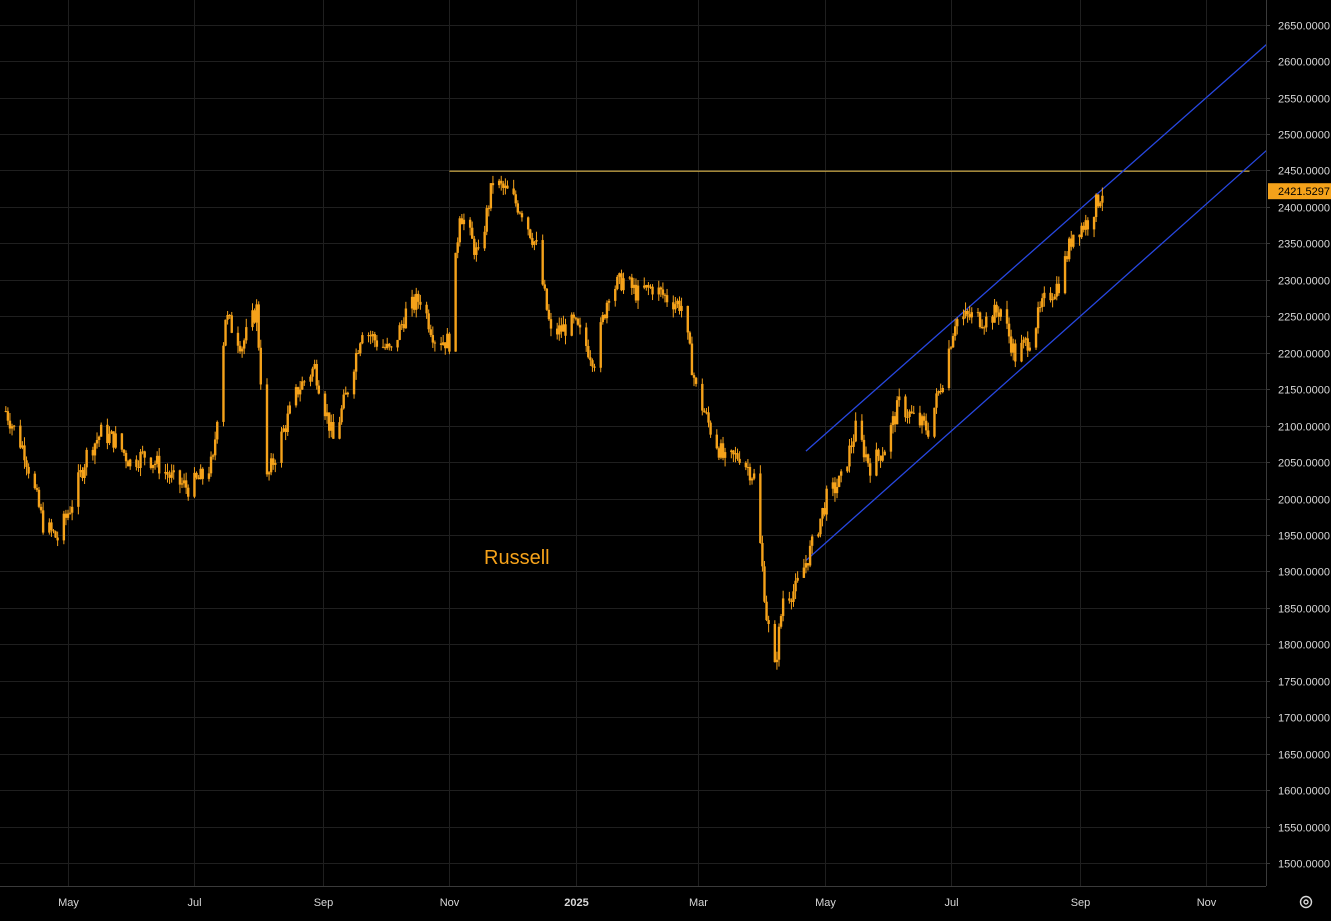  What do you see at coordinates (1306, 902) in the screenshot?
I see `settings-gear-icon` at bounding box center [1306, 902].